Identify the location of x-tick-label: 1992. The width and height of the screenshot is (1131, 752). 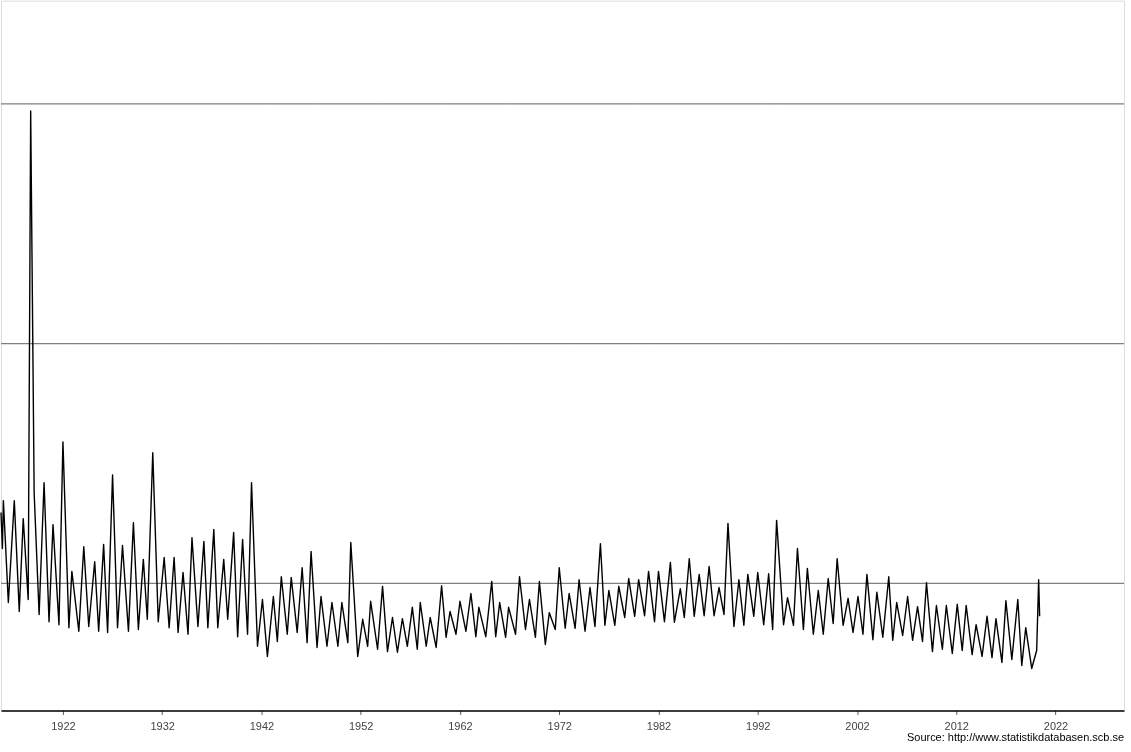
(758, 725).